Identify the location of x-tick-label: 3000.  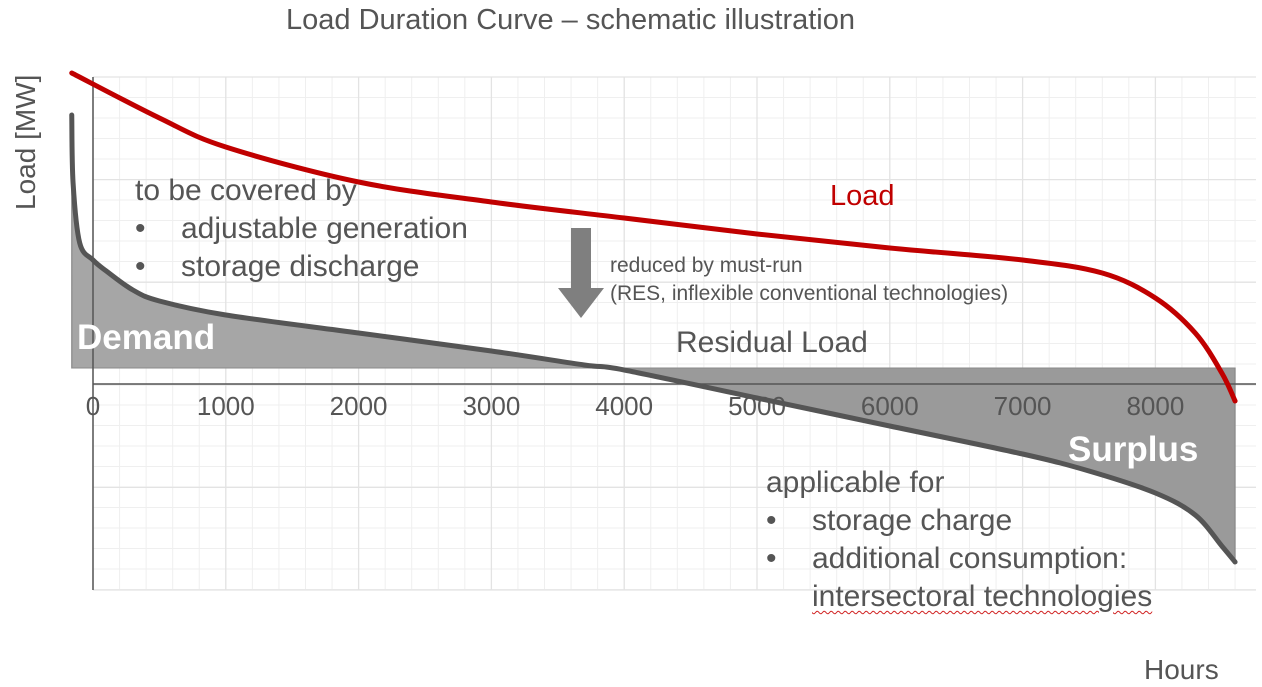
(491, 406).